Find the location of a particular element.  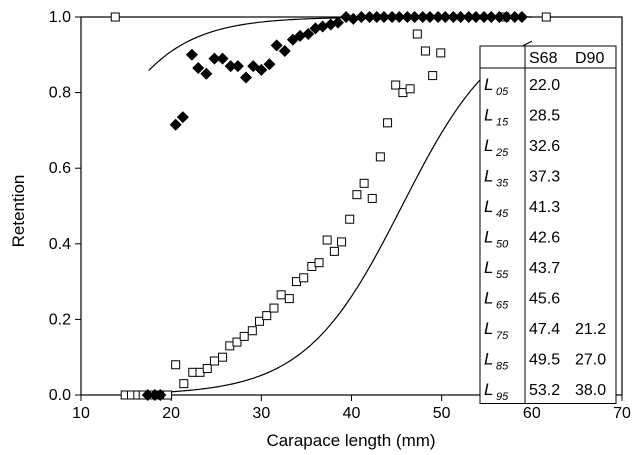

x-tick-label: 10 is located at coordinates (81, 413).